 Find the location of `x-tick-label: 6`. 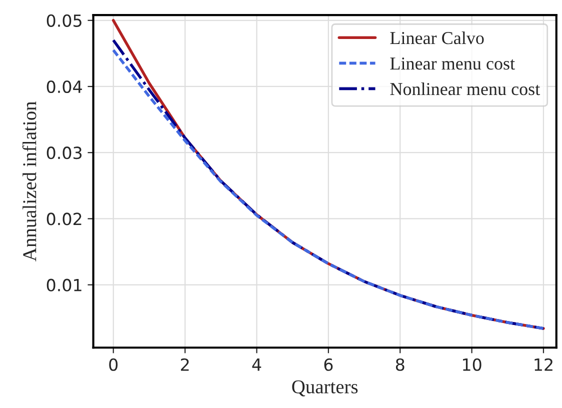

x-tick-label: 6 is located at coordinates (328, 364).